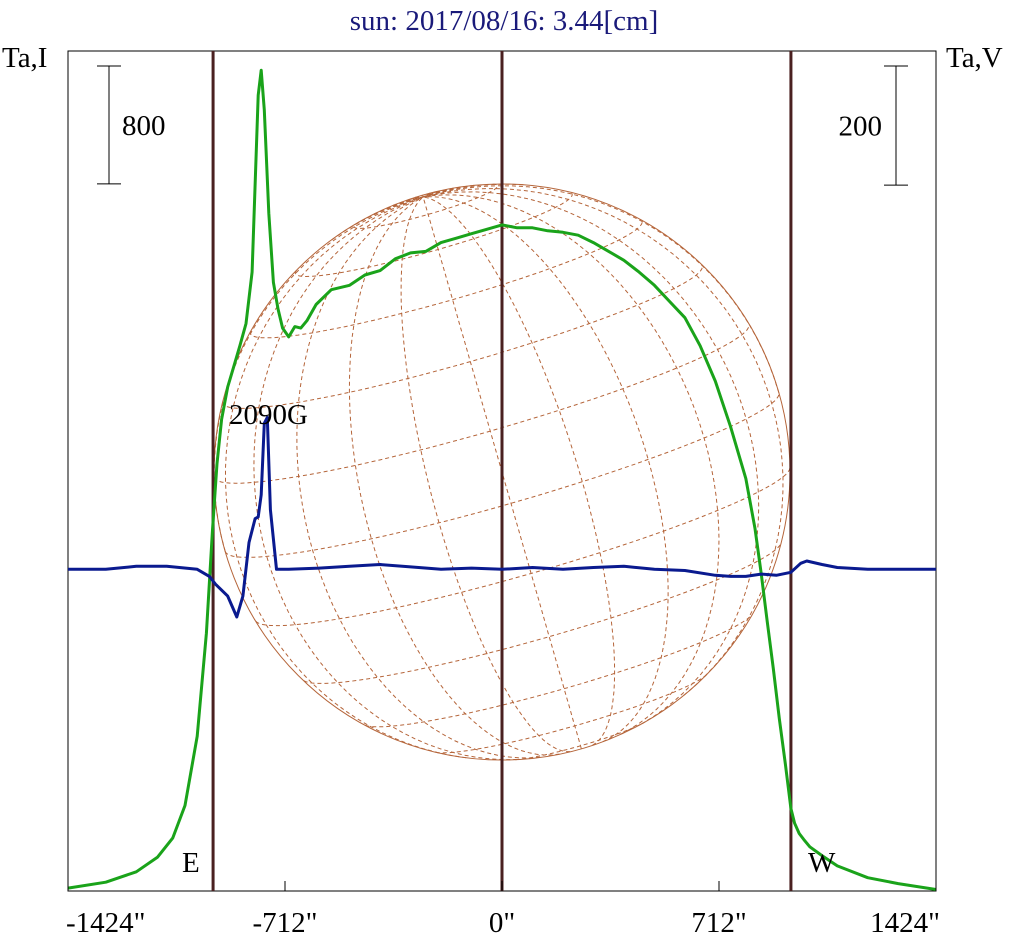 The image size is (1009, 941). I want to click on left-axis-label: Ta,I, so click(24, 58).